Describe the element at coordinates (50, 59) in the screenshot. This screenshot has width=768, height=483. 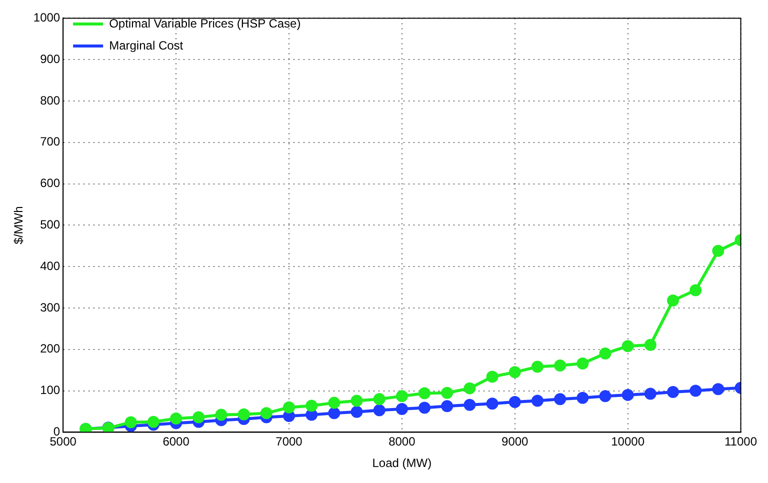
I see `y-tick-label: 900` at that location.